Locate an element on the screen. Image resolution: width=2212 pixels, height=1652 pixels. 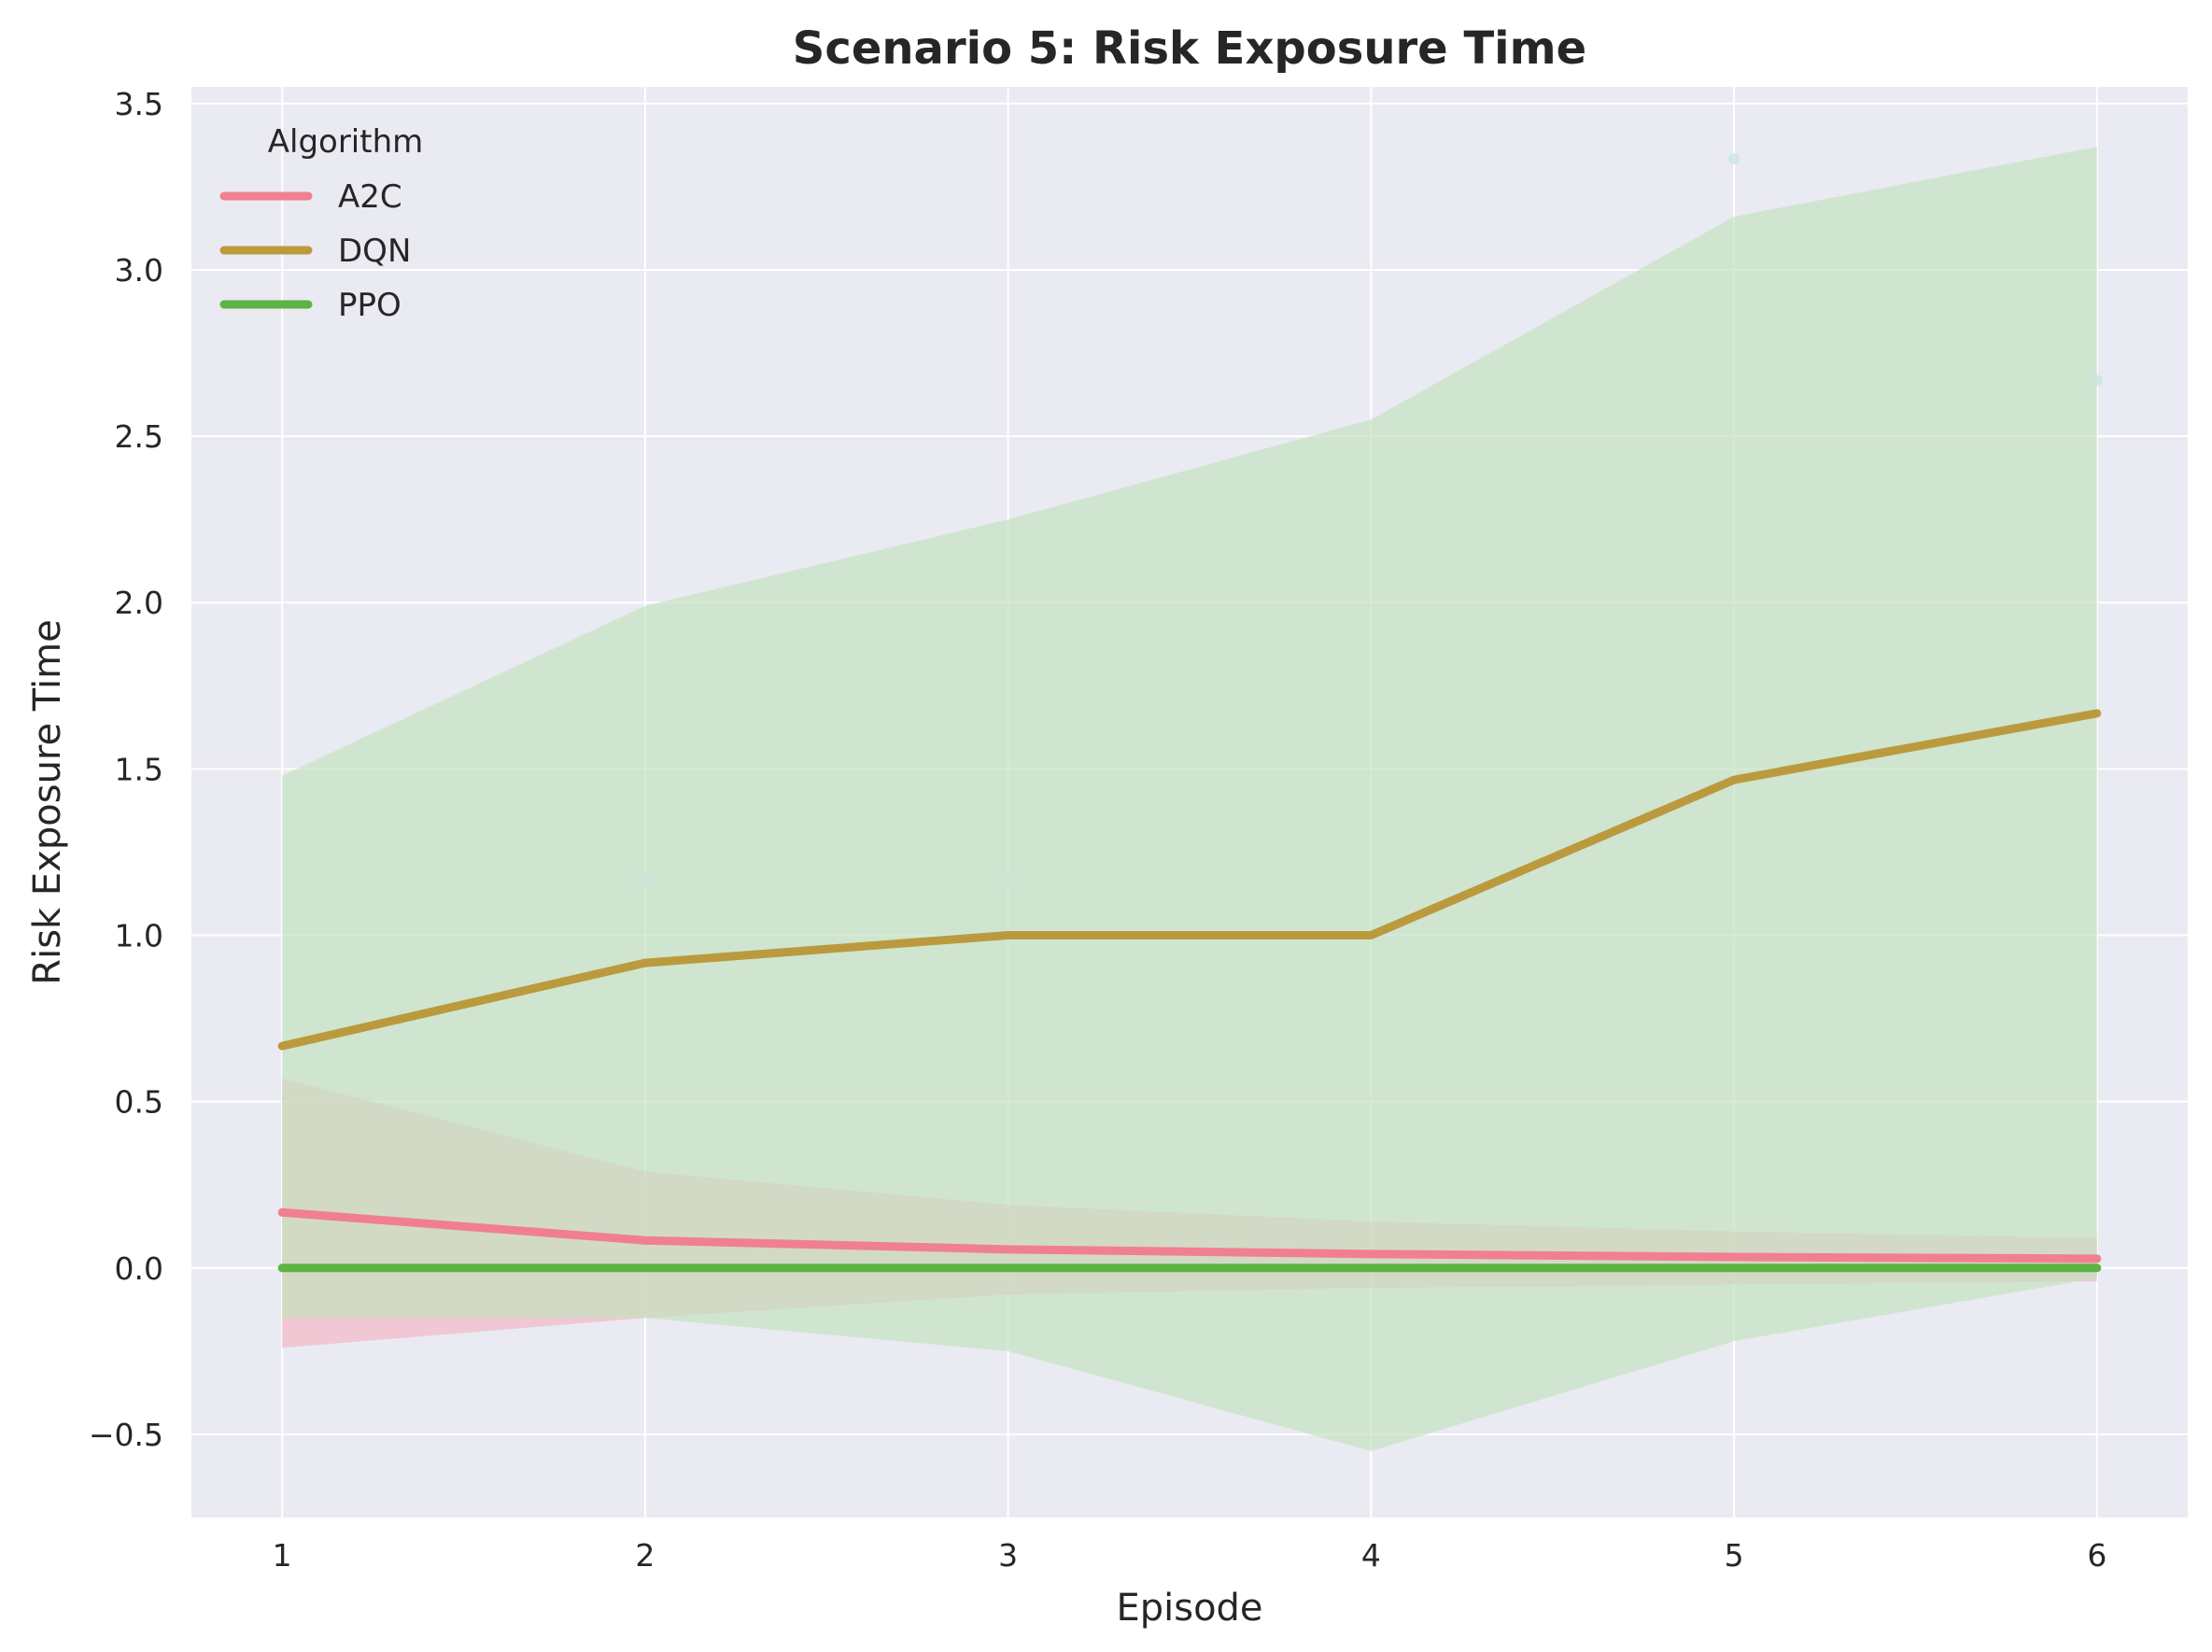
y-tick-label-4: 1.0 is located at coordinates (139, 936).